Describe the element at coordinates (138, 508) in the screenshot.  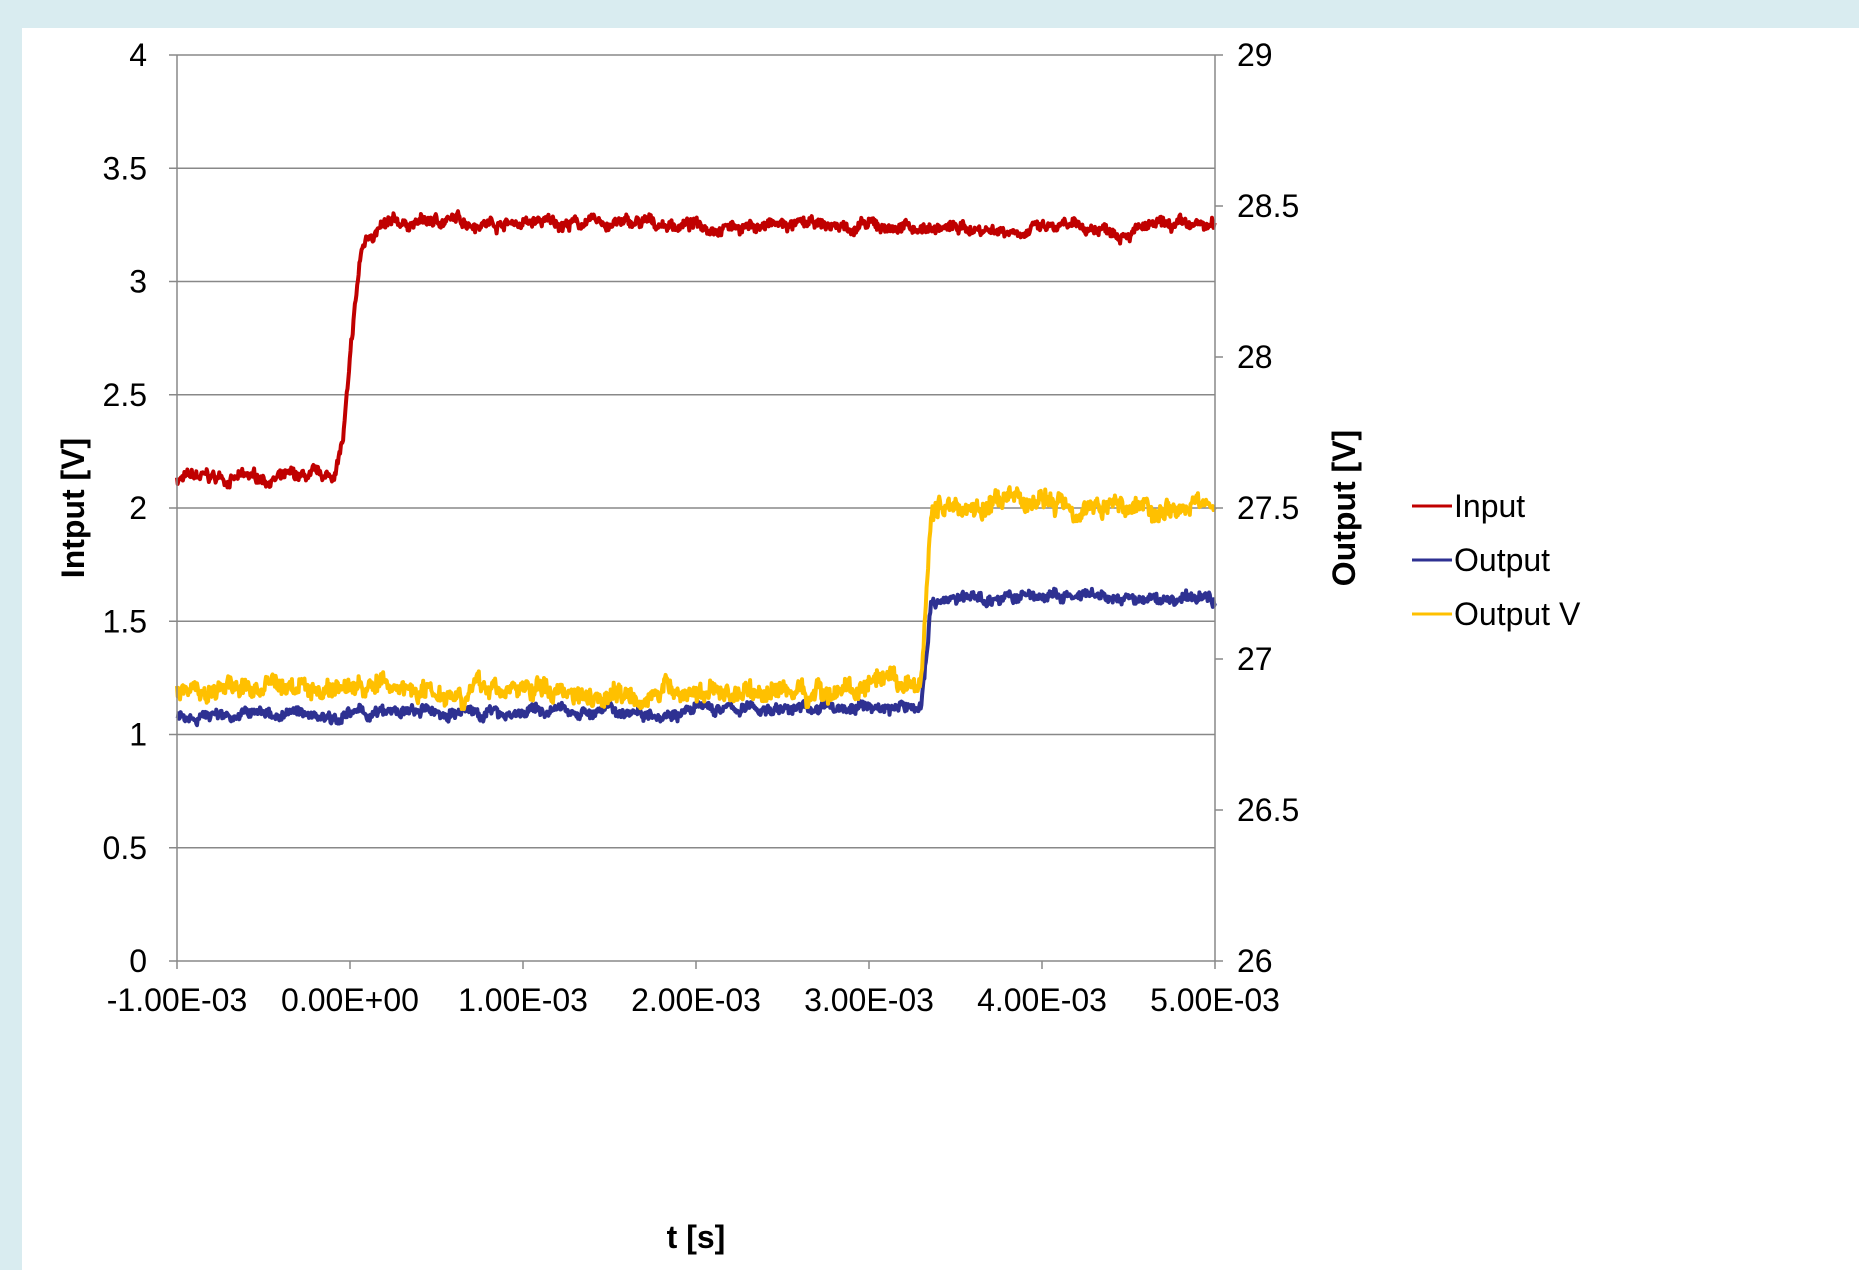
I see `y-left-tick-label: 2` at that location.